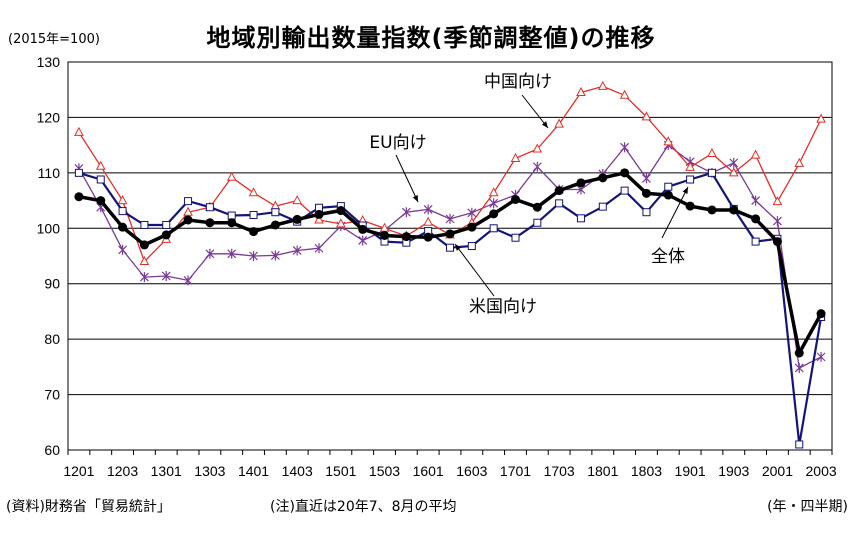 This screenshot has width=862, height=547. What do you see at coordinates (397, 143) in the screenshot?
I see `annotation-eu: EU向け` at bounding box center [397, 143].